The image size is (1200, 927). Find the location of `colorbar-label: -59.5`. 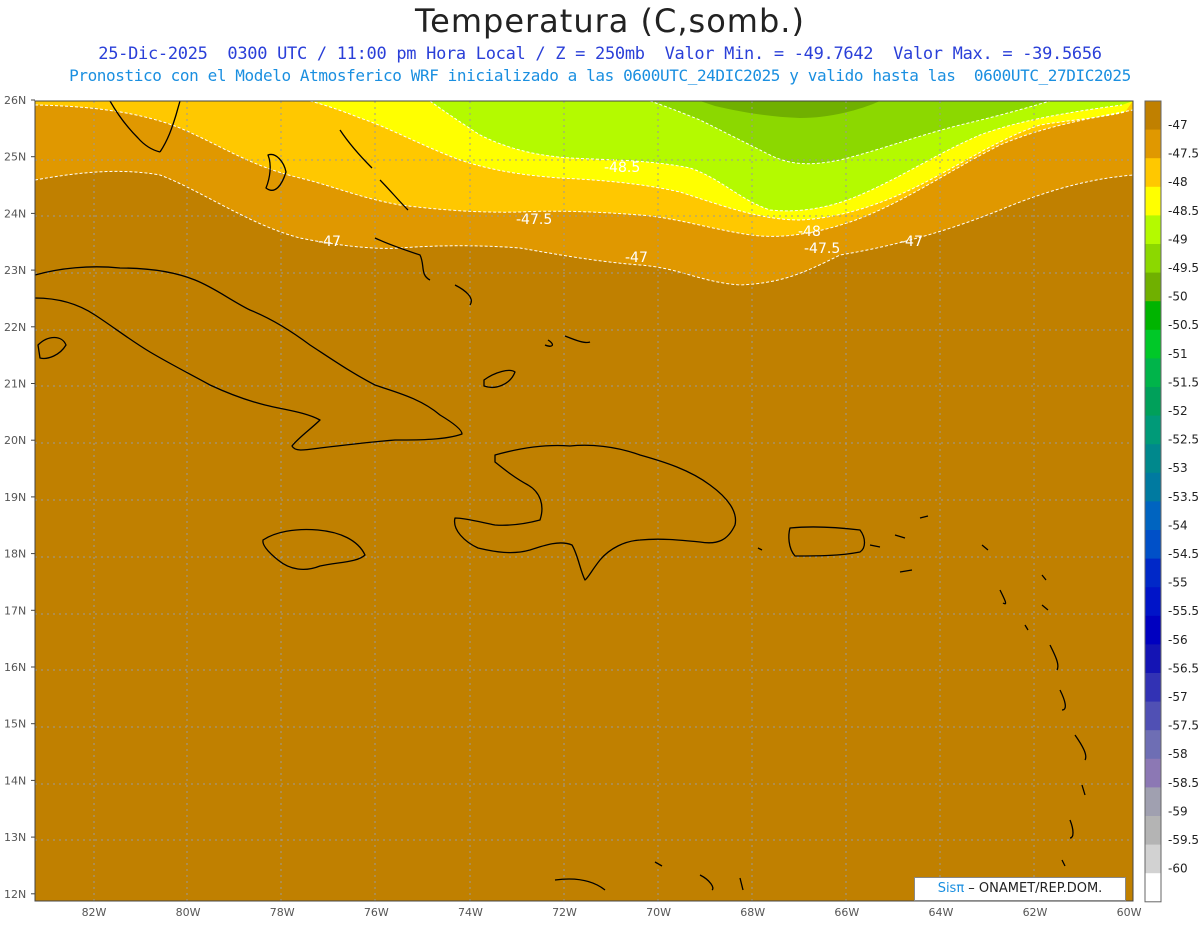

colorbar-label: -59.5 is located at coordinates (1183, 840).